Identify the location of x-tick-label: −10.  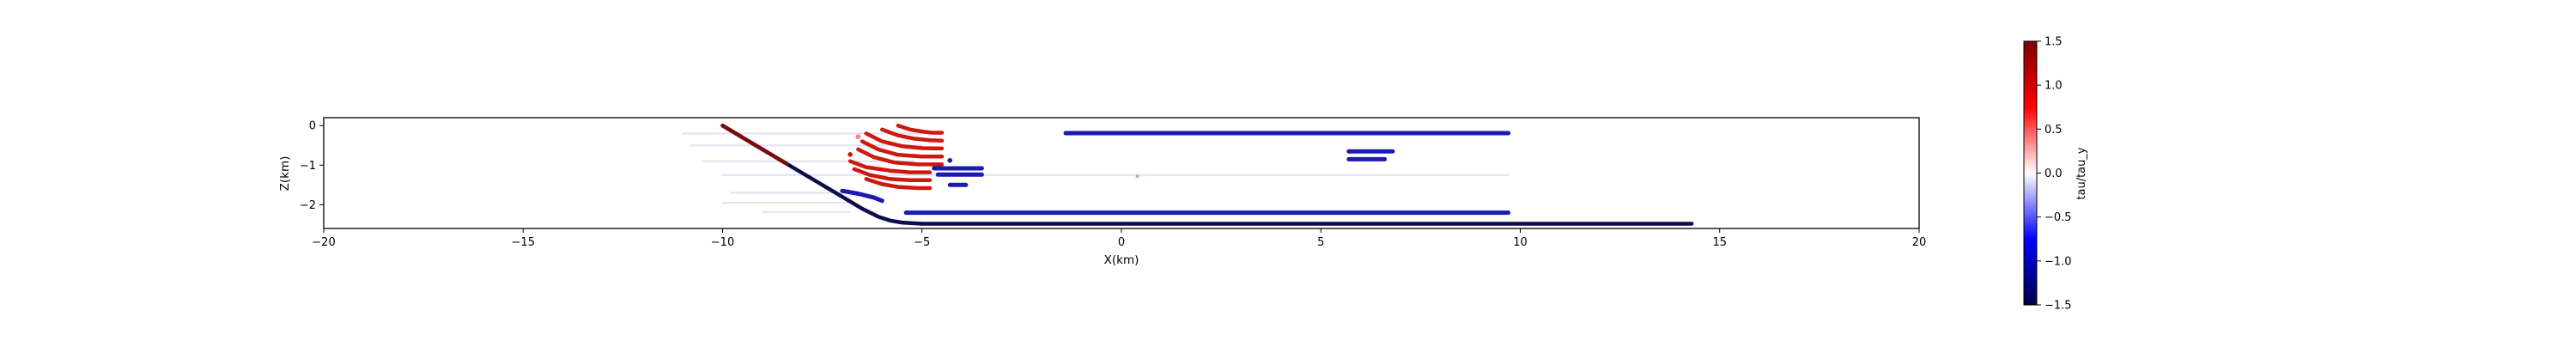
(722, 242).